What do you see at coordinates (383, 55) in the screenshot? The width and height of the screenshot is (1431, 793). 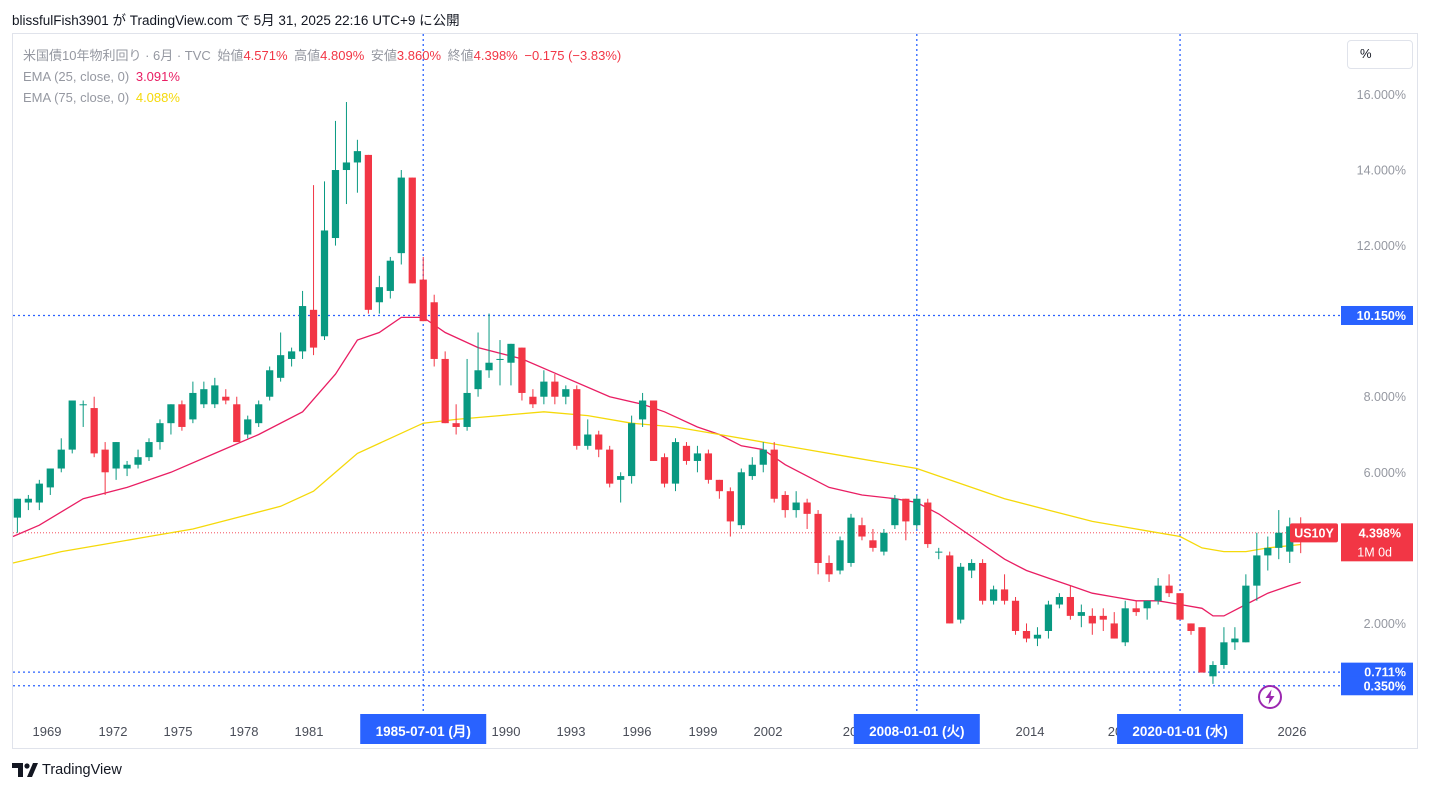 I see `legend-low-label: 安値` at bounding box center [383, 55].